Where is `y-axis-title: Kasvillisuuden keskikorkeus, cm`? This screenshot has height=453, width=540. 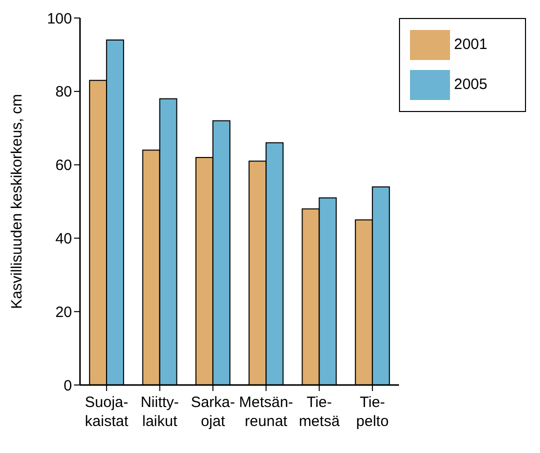
y-axis-title: Kasvillisuuden keskikorkeus, cm is located at coordinates (17, 202).